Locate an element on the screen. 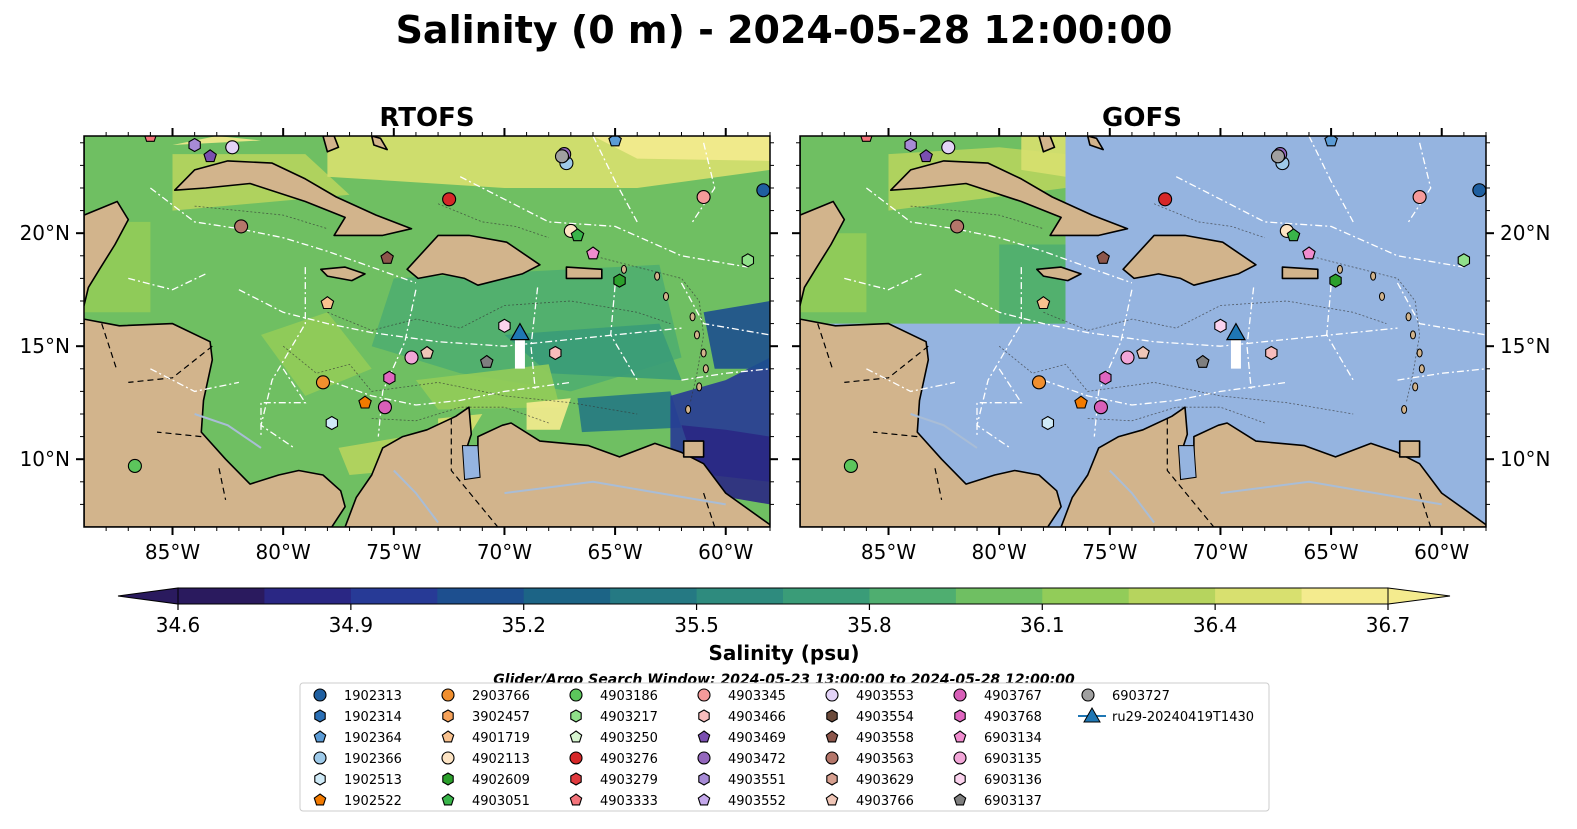 This screenshot has height=829, width=1577. y-tick-label: 20°N is located at coordinates (45, 233).